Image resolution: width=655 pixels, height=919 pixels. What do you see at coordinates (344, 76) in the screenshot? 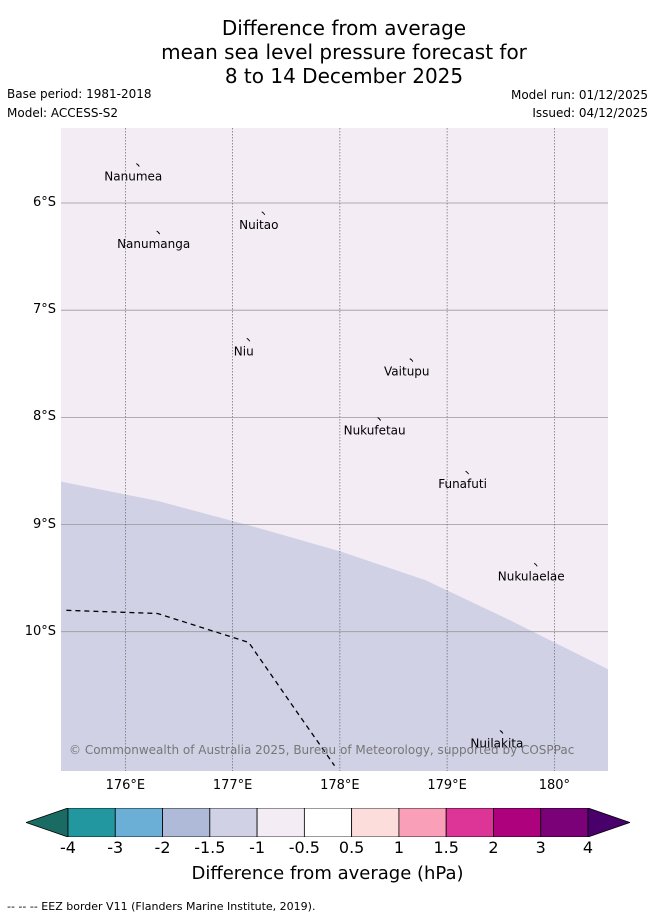
I see `title-line-3: 8 to 14 December 2025` at bounding box center [344, 76].